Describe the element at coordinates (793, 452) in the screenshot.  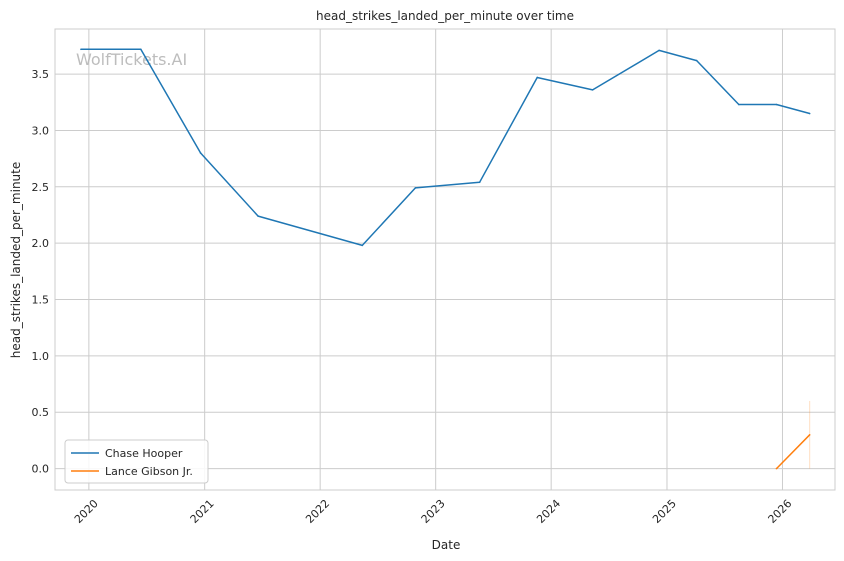
I see `series-line-lance-gibson-jr` at that location.